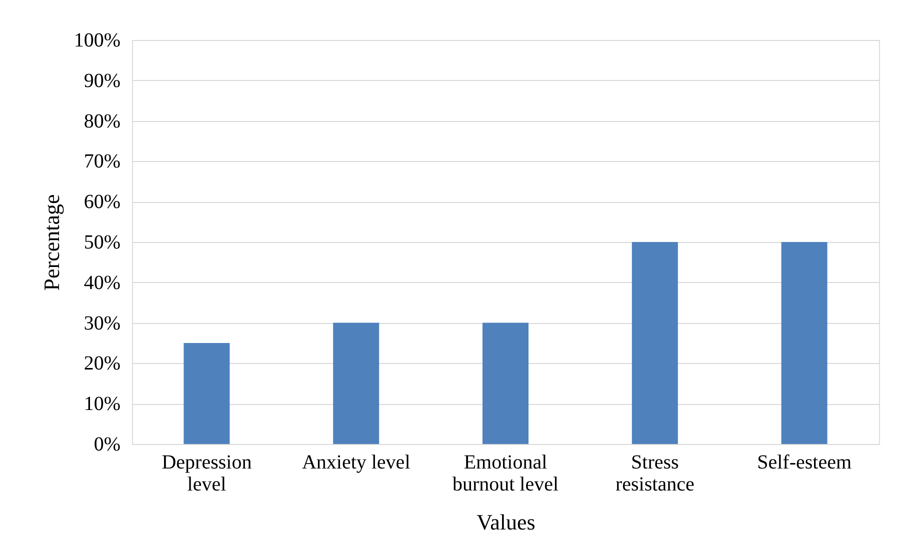 This screenshot has height=548, width=899. What do you see at coordinates (356, 463) in the screenshot?
I see `x-tick-label: Anxiety level` at bounding box center [356, 463].